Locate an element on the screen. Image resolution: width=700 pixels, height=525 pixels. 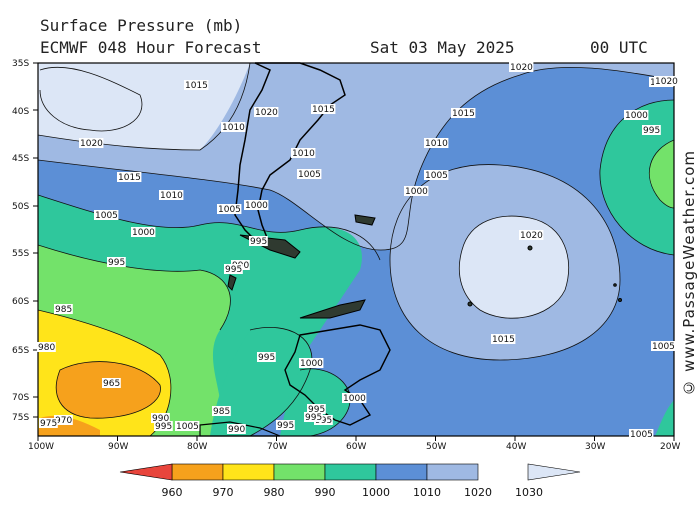
colorbar-label: 960 is located at coordinates (172, 492).